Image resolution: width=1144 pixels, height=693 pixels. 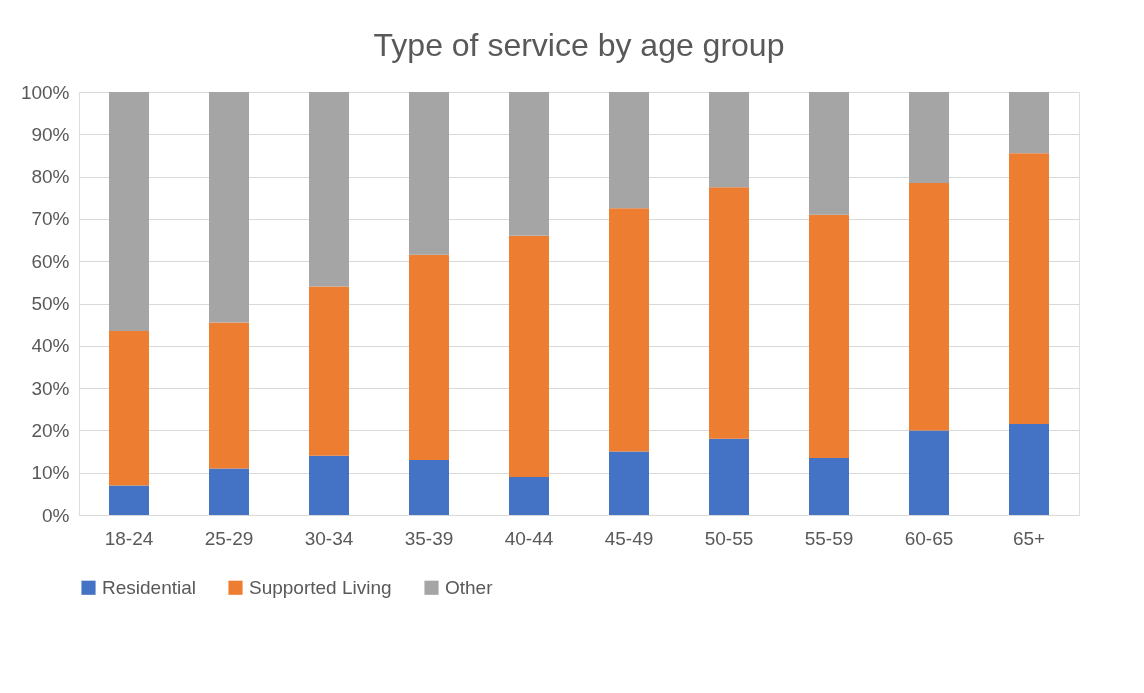 I want to click on y-tick-label: 10%, so click(x=50, y=473).